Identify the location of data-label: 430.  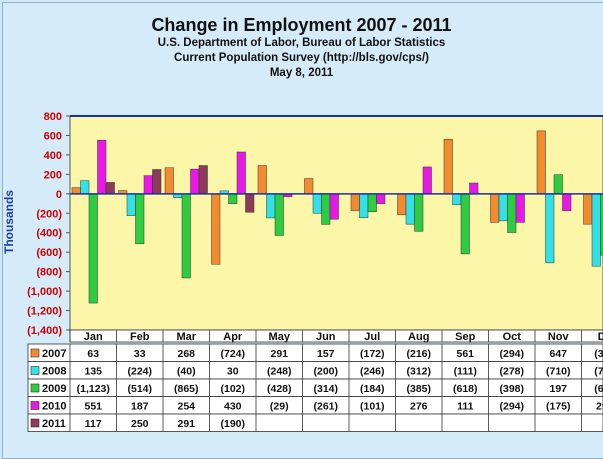
(233, 407).